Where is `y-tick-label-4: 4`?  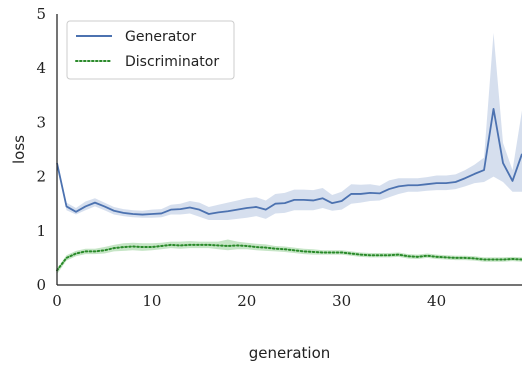
y-tick-label-4: 4 is located at coordinates (41, 68).